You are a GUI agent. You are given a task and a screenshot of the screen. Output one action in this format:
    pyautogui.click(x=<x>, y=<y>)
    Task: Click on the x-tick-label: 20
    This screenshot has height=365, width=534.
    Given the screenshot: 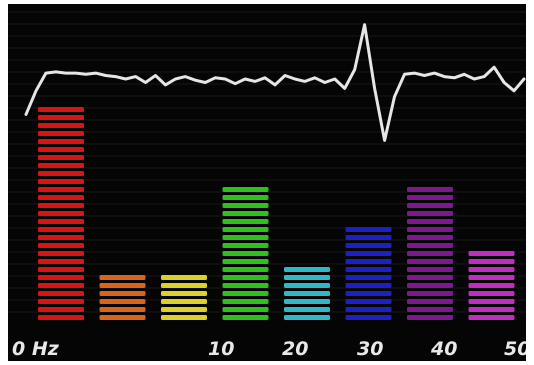 What is the action you would take?
    pyautogui.click(x=295, y=349)
    